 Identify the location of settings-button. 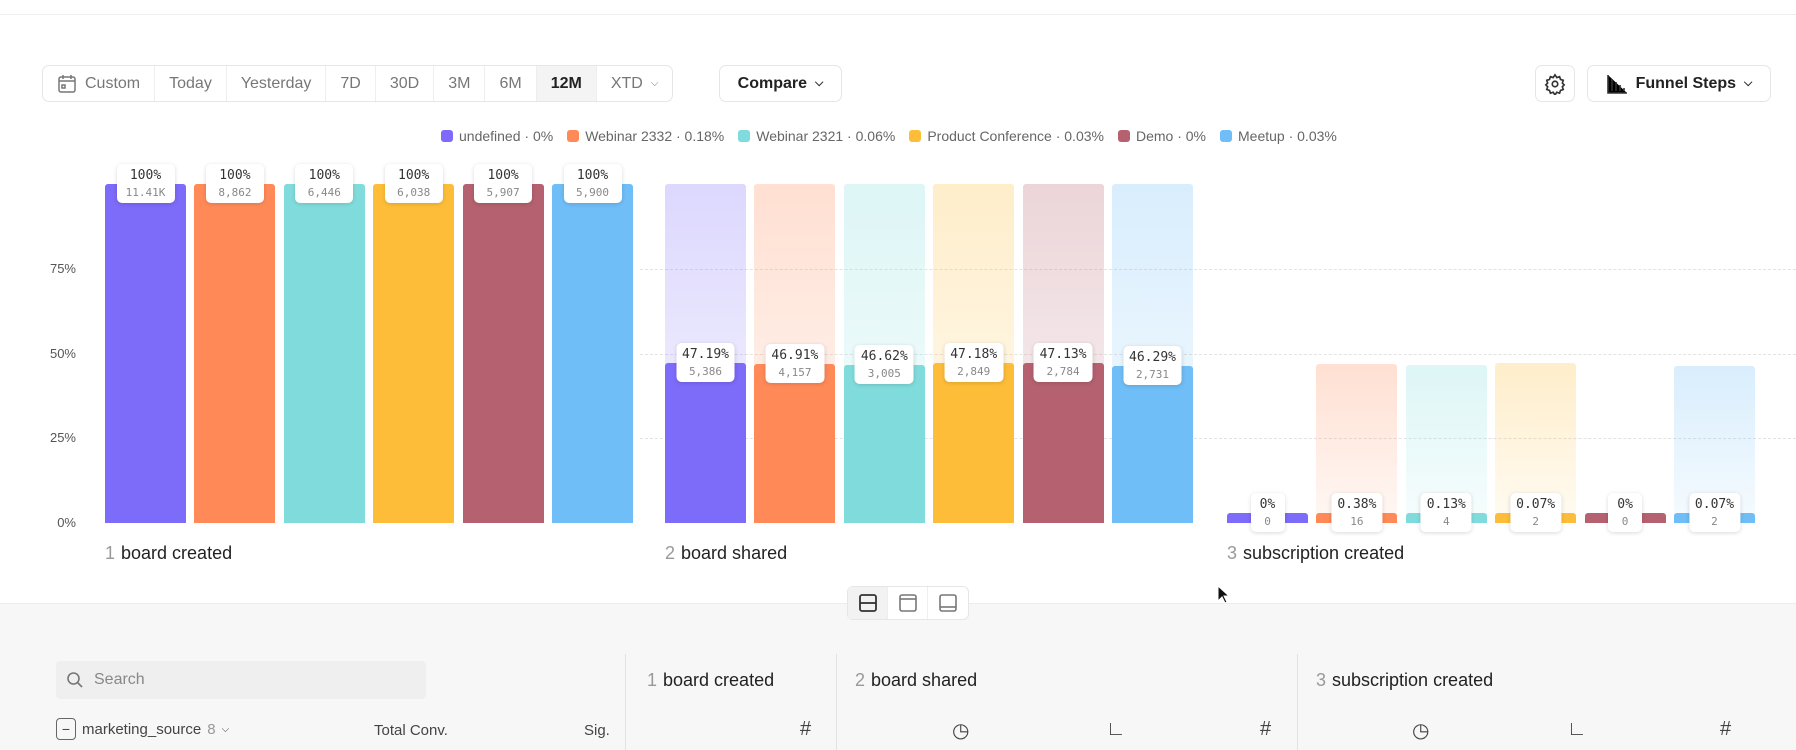
(1555, 83).